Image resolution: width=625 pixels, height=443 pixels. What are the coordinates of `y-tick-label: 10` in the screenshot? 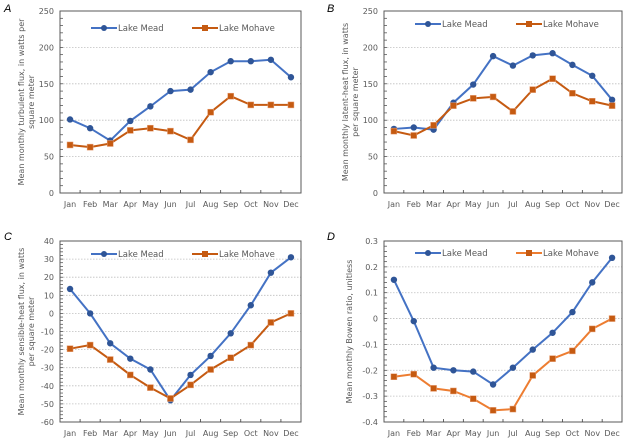 It's located at (49, 295).